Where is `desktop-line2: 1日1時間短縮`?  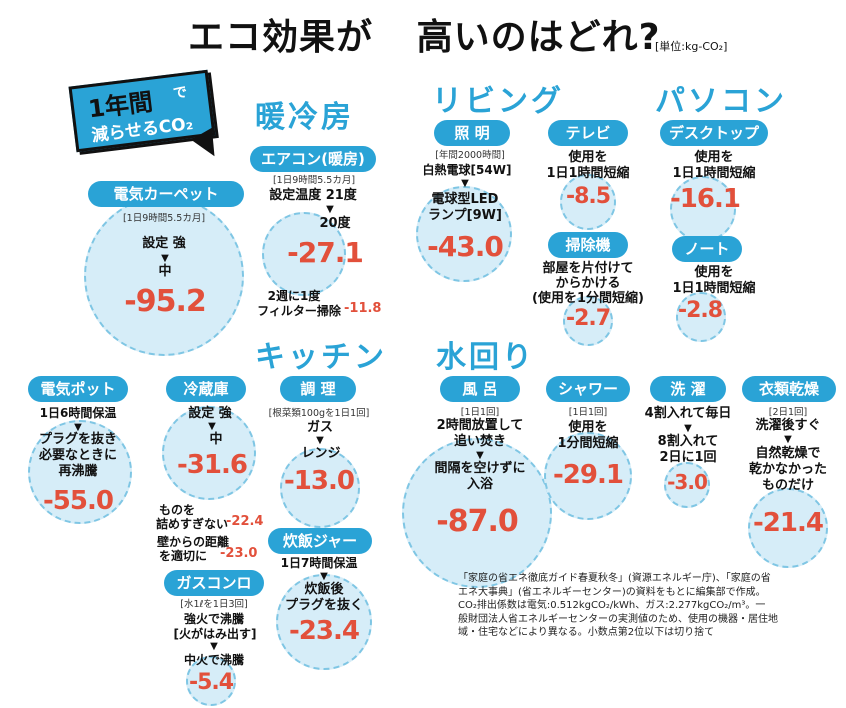 desktop-line2: 1日1時間短縮 is located at coordinates (714, 173).